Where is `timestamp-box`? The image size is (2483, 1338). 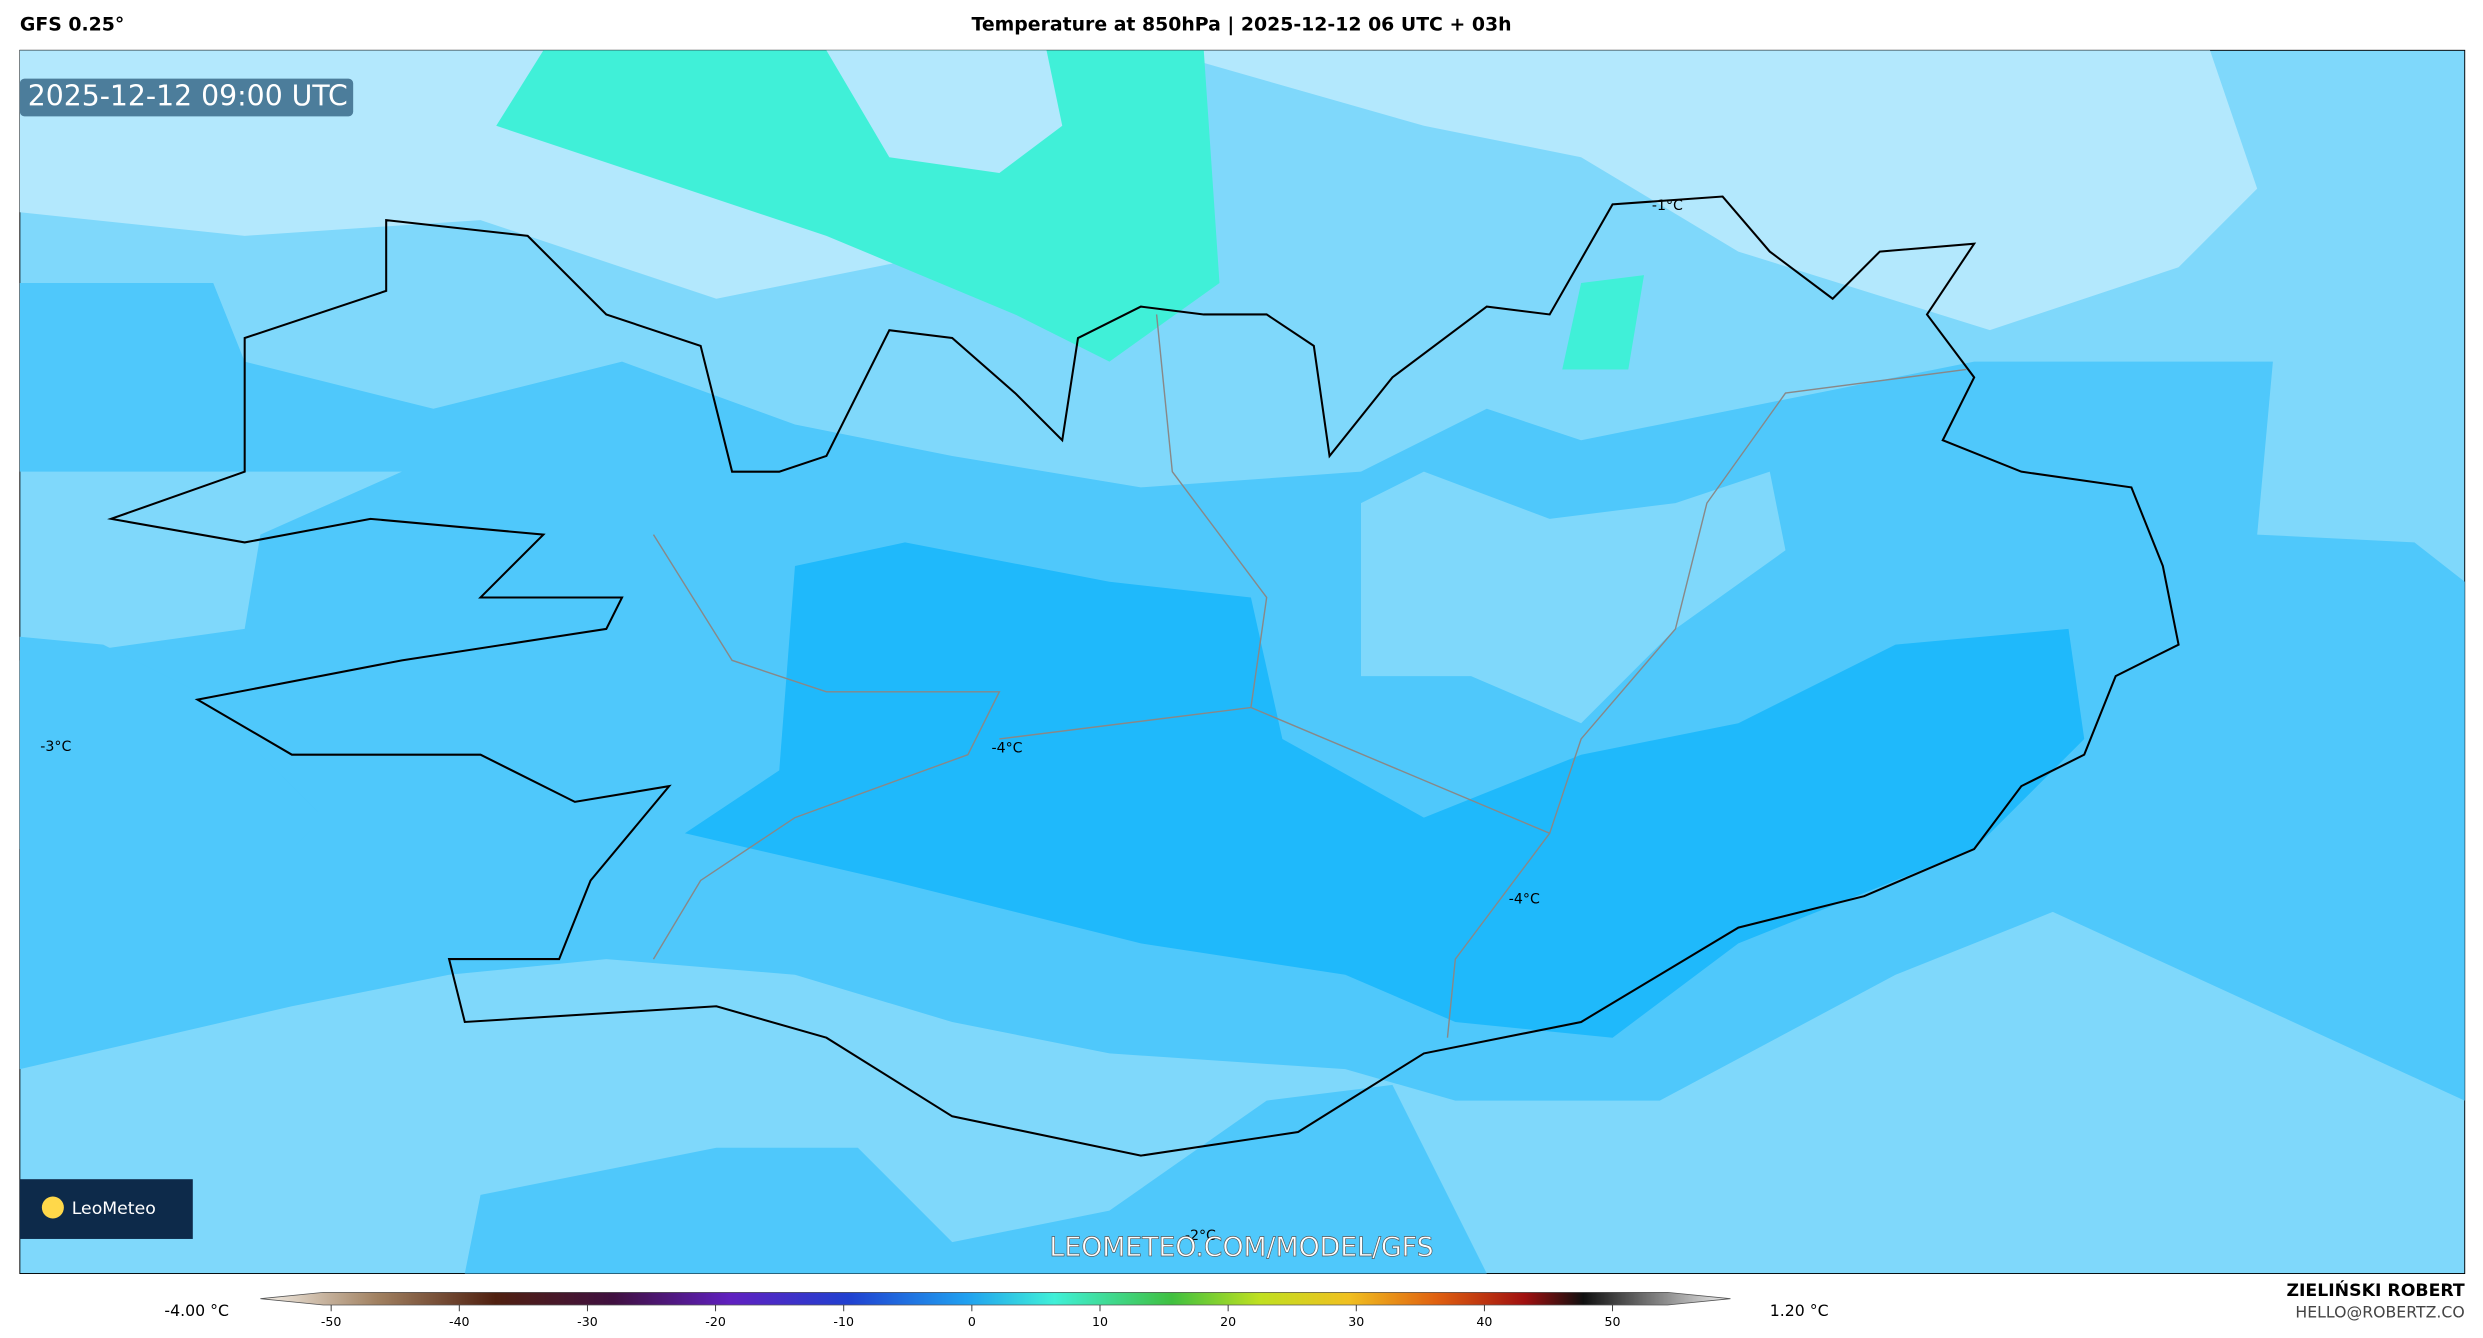
timestamp-box is located at coordinates (186, 97).